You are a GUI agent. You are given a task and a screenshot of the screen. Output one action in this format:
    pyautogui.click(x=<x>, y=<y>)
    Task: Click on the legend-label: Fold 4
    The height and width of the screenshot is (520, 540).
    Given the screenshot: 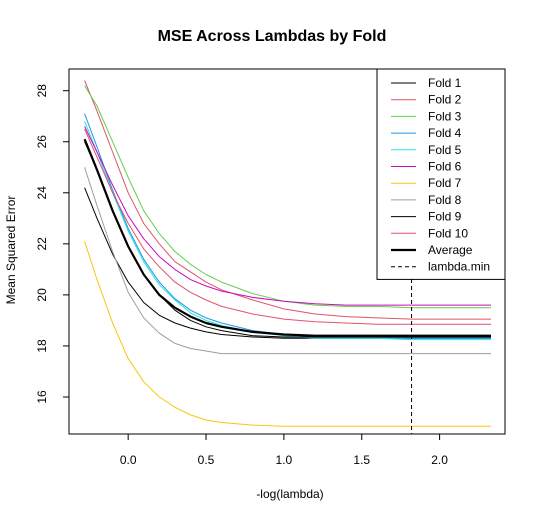 What is the action you would take?
    pyautogui.click(x=445, y=133)
    